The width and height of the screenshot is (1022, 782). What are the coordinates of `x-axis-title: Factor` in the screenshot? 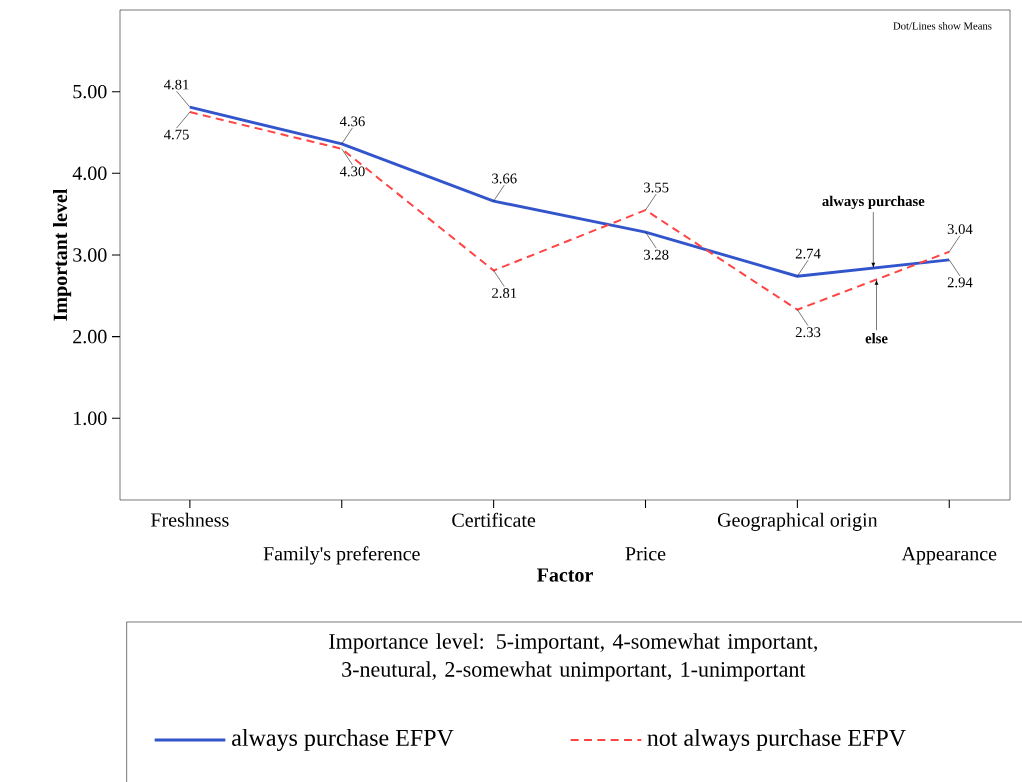 It's located at (565, 575).